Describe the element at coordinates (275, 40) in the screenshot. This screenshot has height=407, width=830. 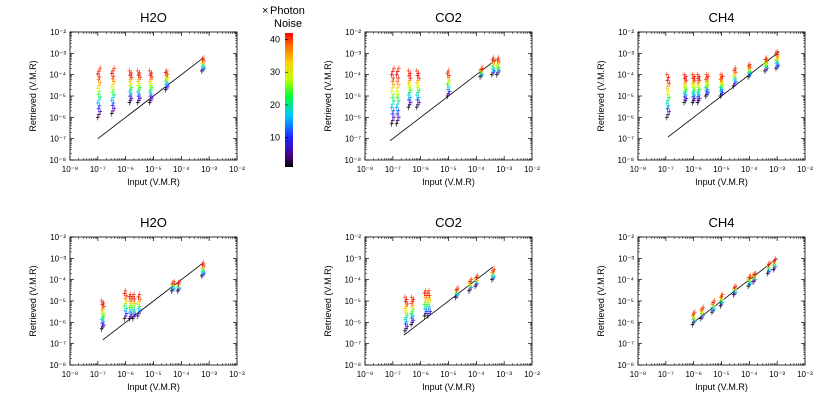
I see `colorbar-tick-label: 40` at that location.